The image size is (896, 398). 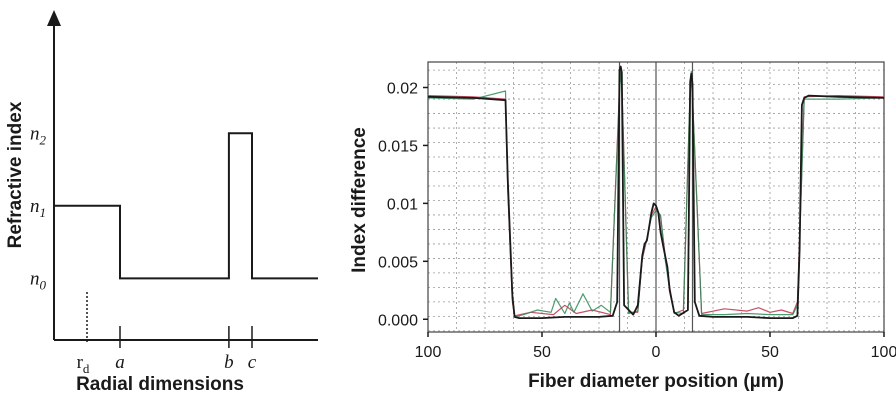 I want to click on x-axis-title: Fiber diameter position (µm), so click(x=656, y=381).